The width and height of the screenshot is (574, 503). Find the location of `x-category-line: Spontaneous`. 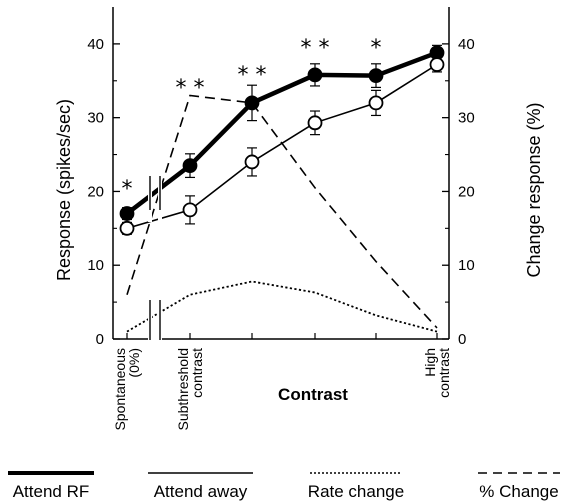

x-category-line: Spontaneous is located at coordinates (120, 389).